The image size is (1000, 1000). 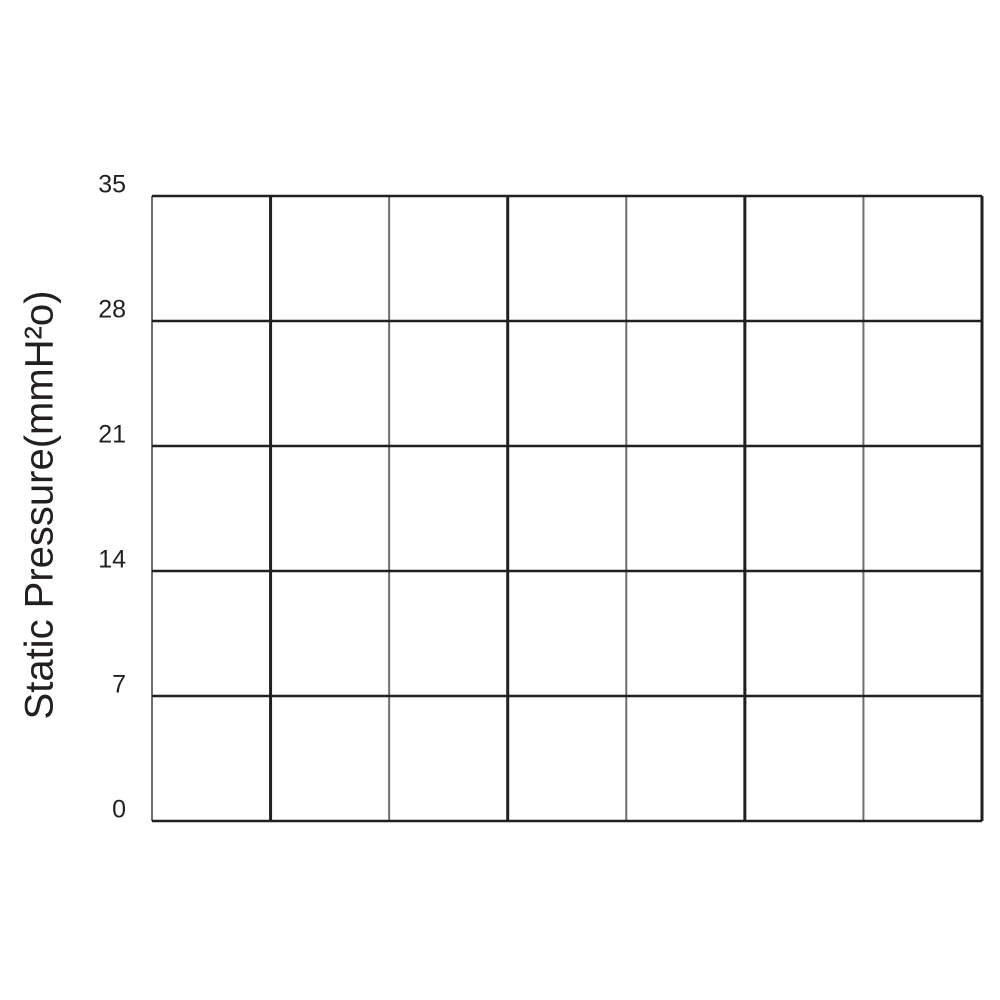 I want to click on y-tick-label: 7, so click(x=119, y=685).